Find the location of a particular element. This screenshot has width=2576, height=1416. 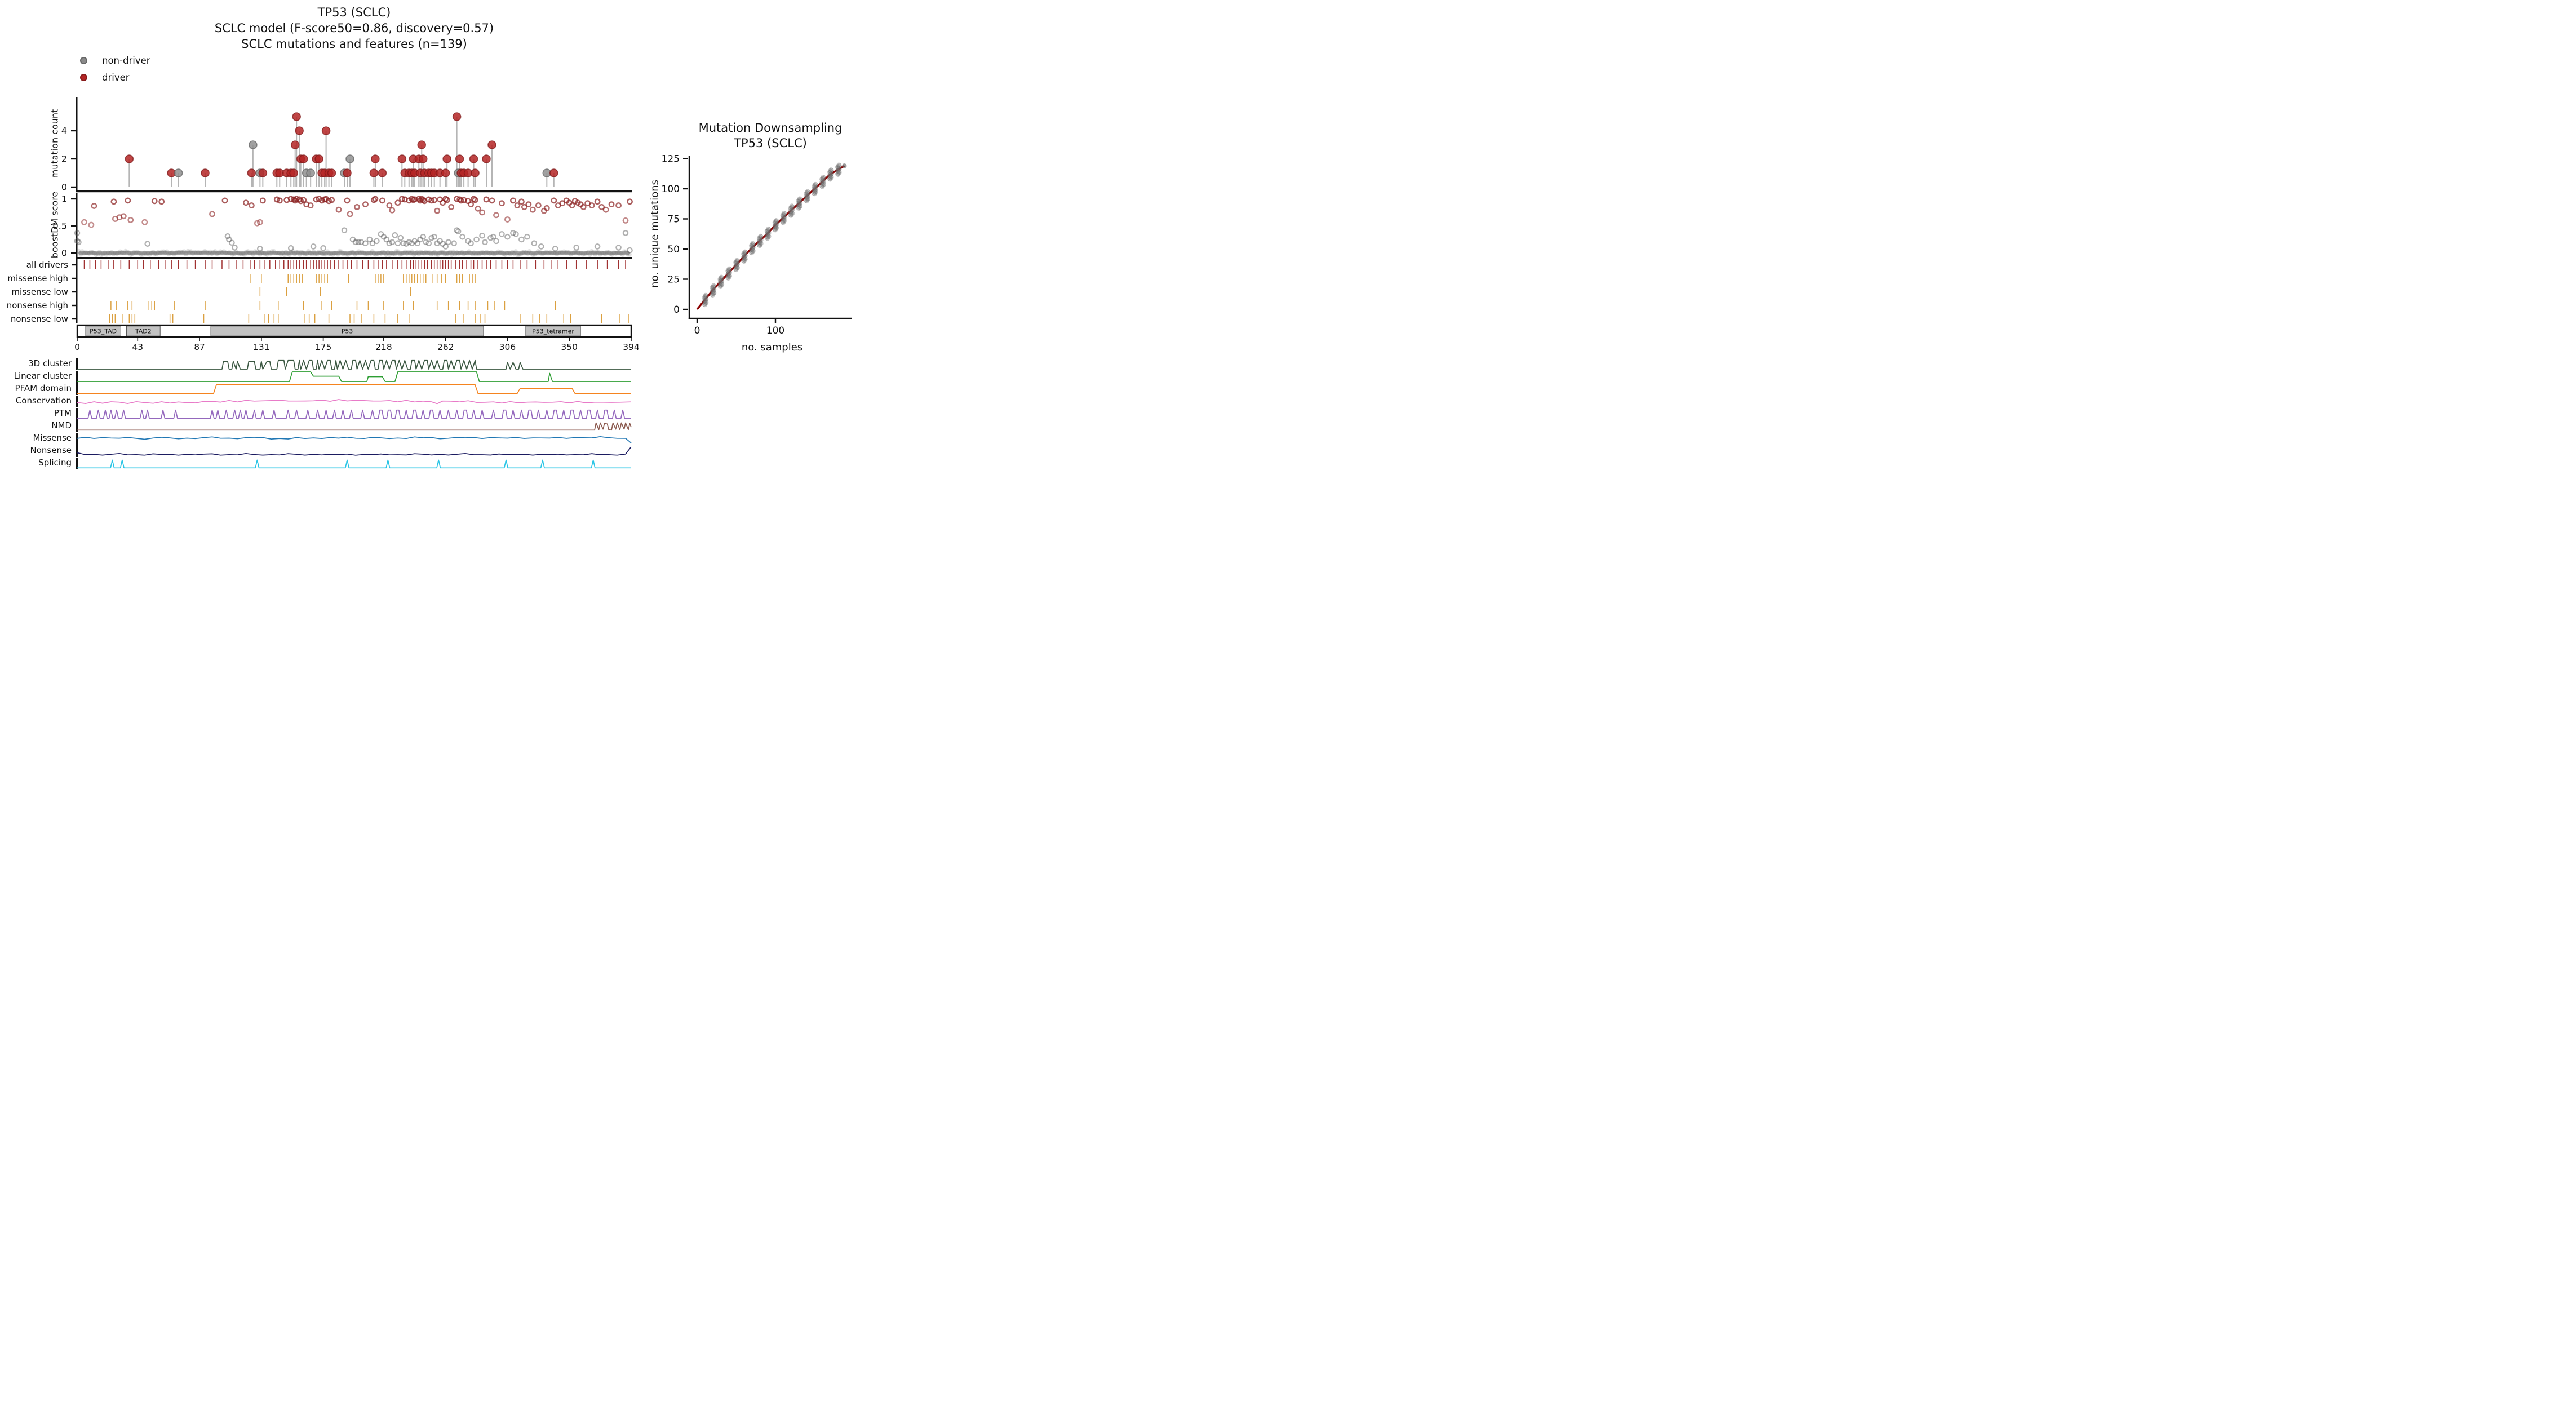

svg-text: missense high is located at coordinates (37, 278).